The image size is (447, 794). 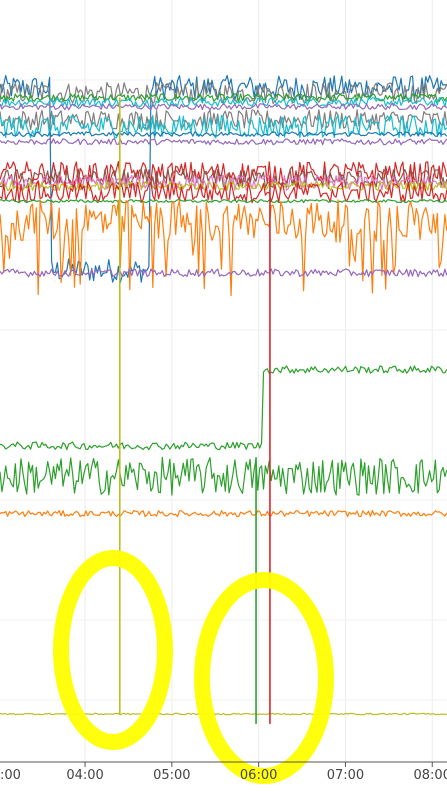 What do you see at coordinates (84, 775) in the screenshot?
I see `x-tick-label: 04:00` at bounding box center [84, 775].